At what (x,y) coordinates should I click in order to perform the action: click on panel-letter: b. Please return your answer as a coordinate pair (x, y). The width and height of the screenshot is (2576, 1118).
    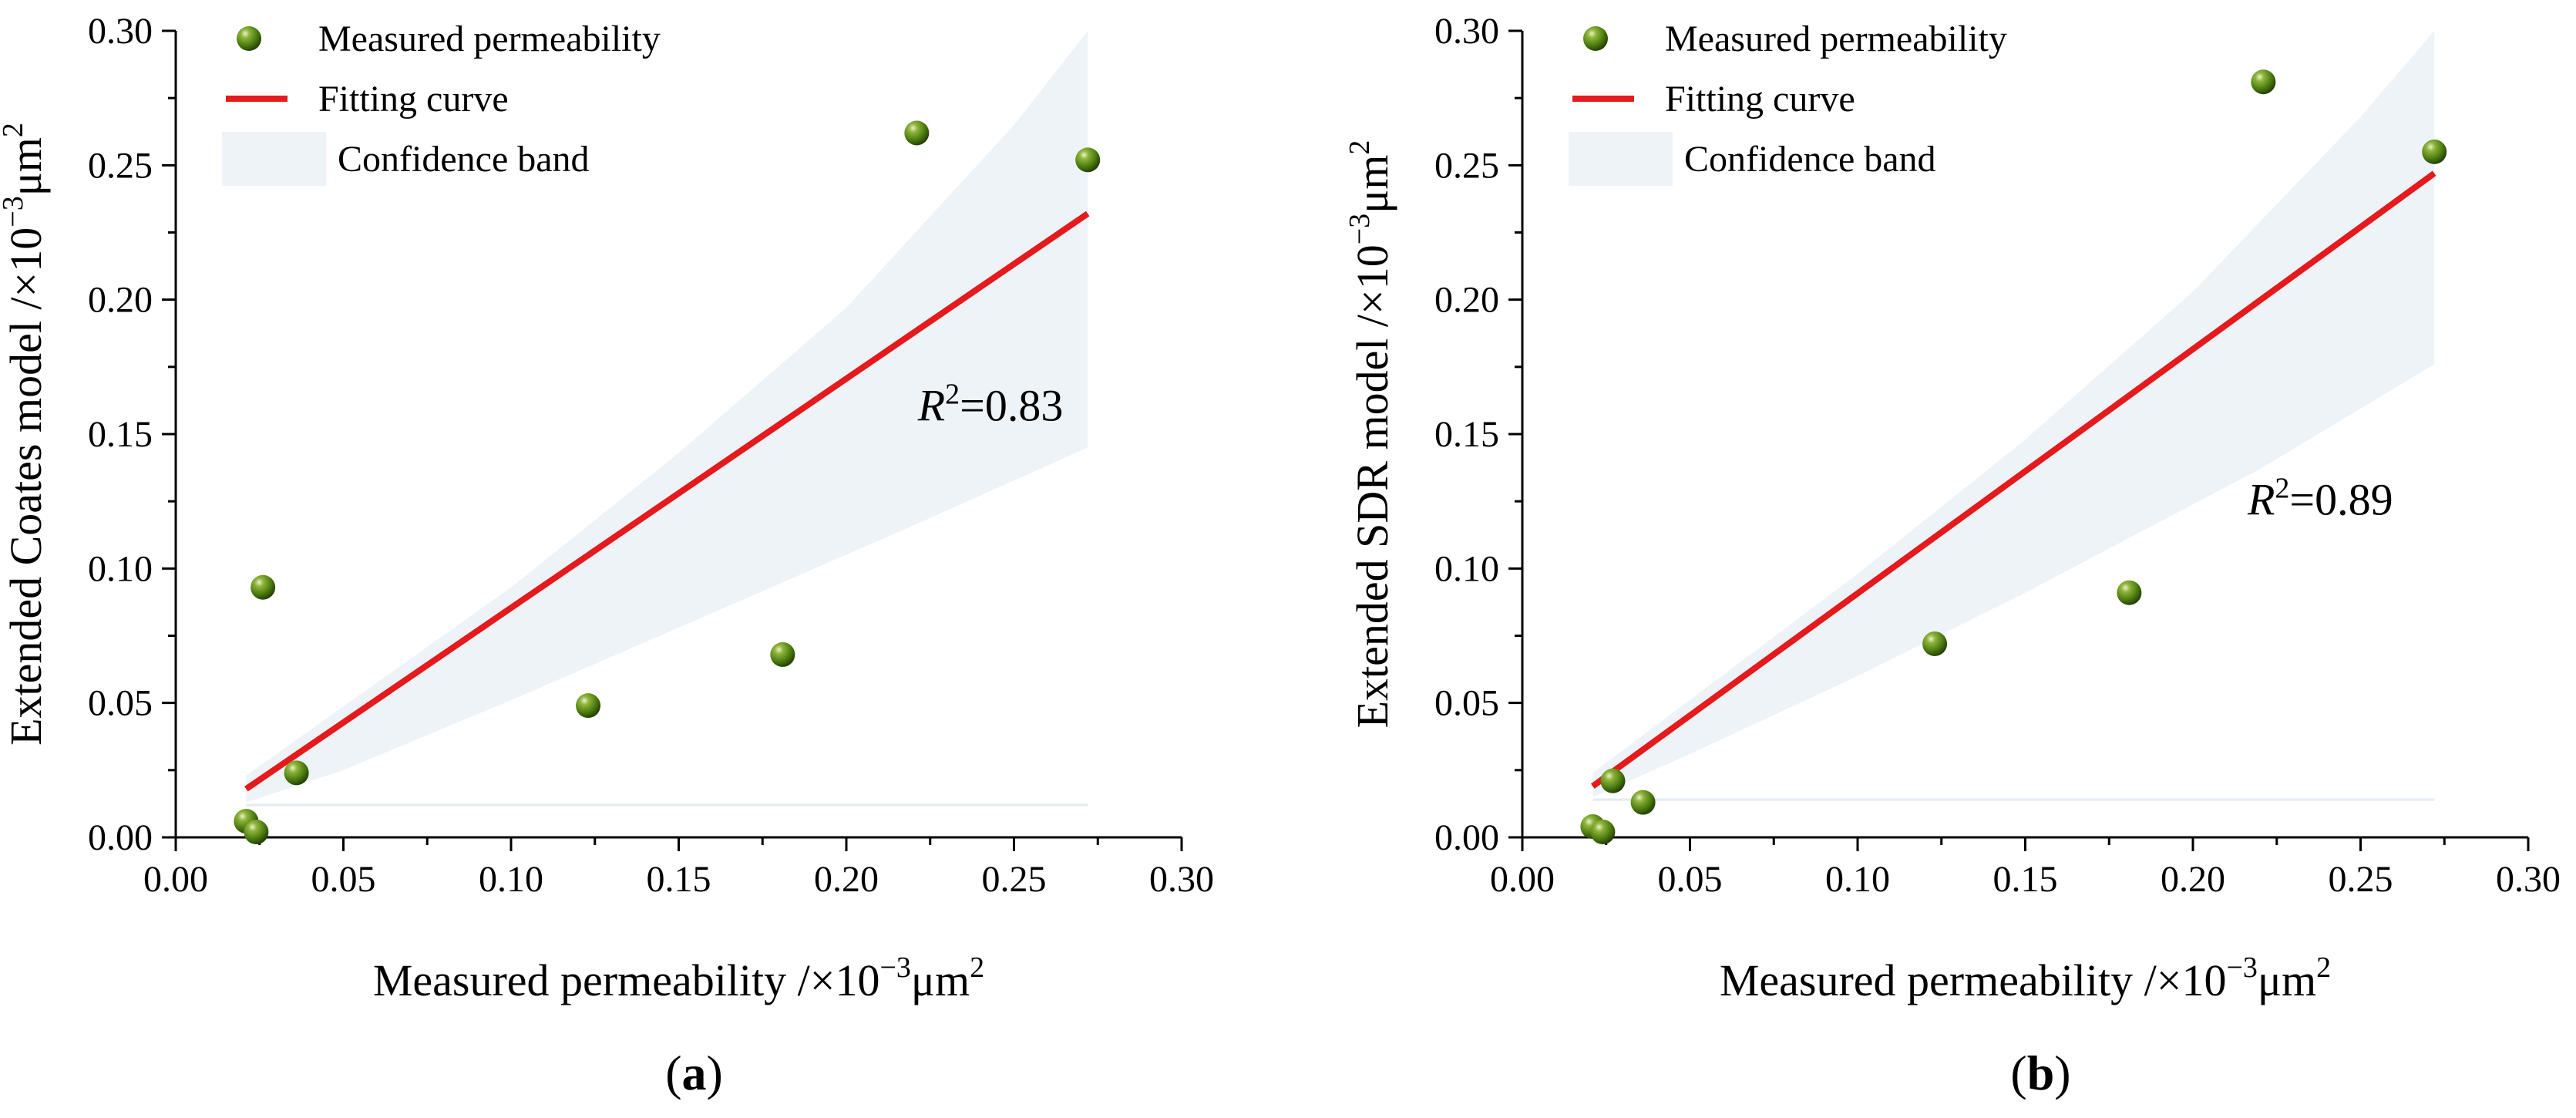
    Looking at the image, I should click on (2041, 1073).